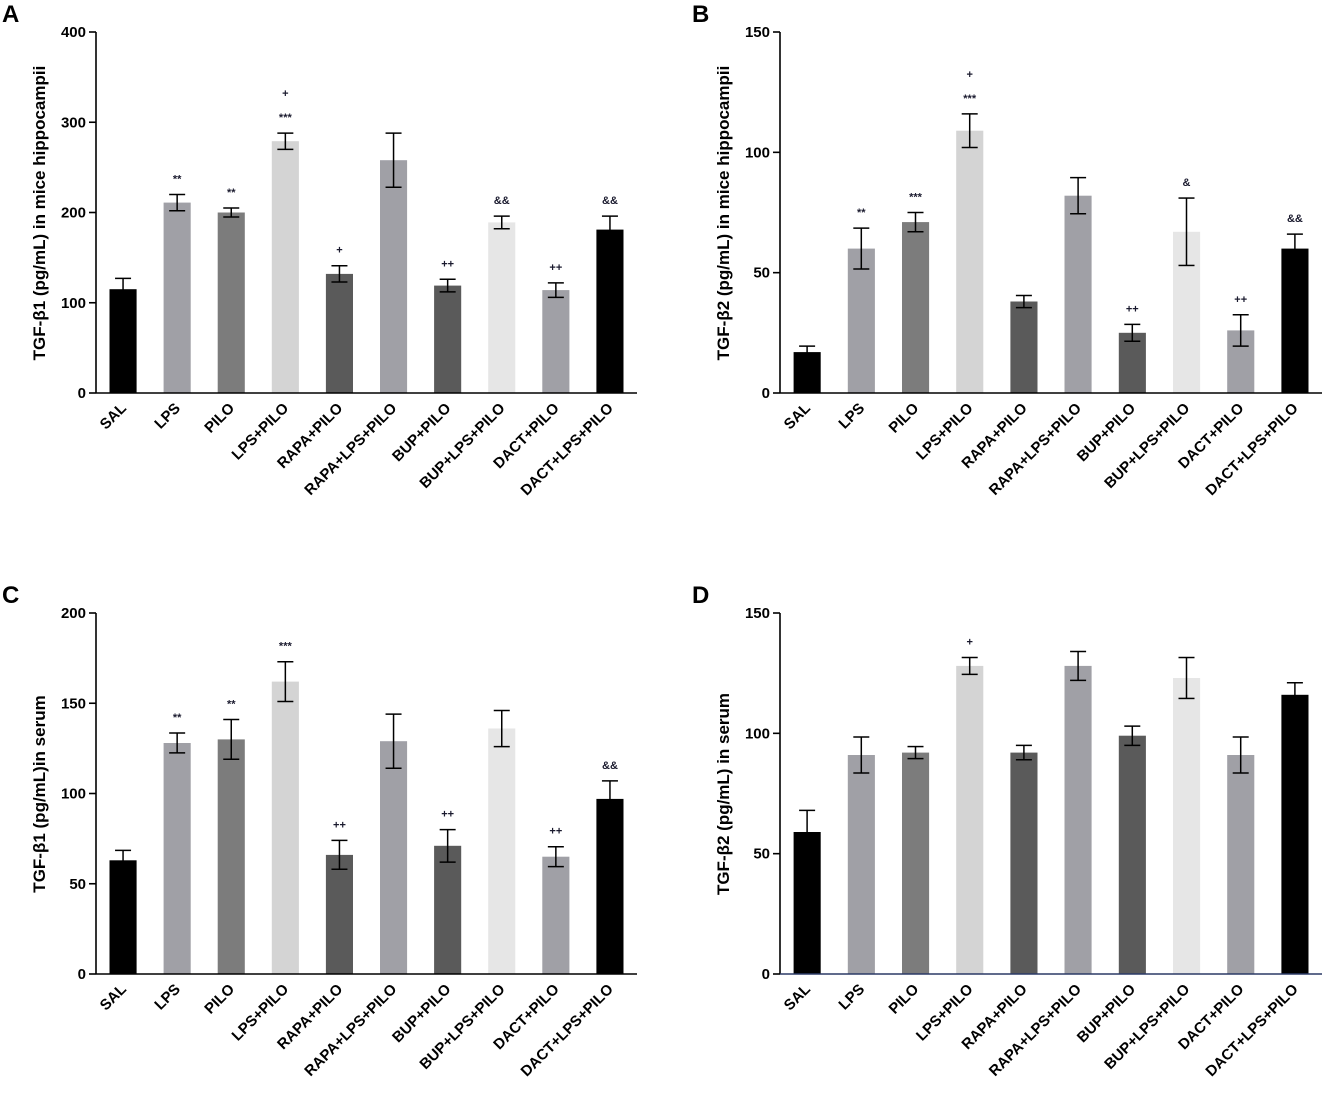  I want to click on panel-letter-a: A, so click(10, 14).